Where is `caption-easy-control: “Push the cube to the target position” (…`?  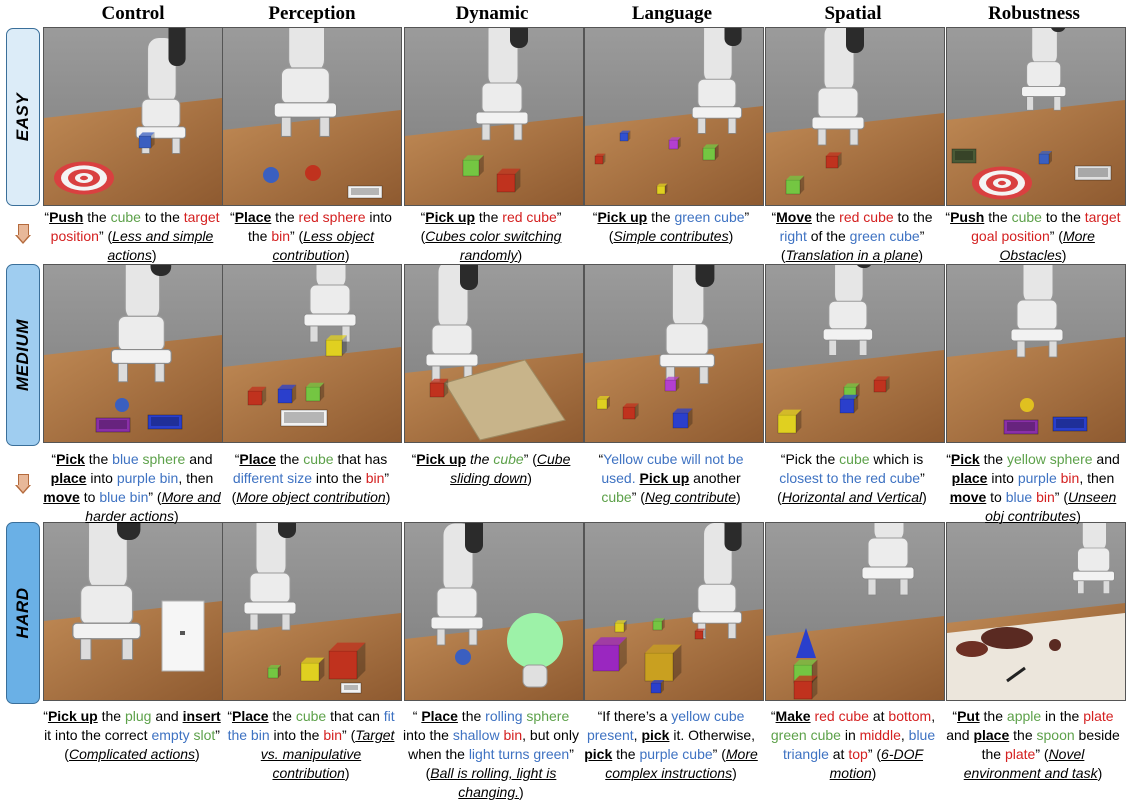 caption-easy-control: “Push the cube to the target position” (… is located at coordinates (132, 236).